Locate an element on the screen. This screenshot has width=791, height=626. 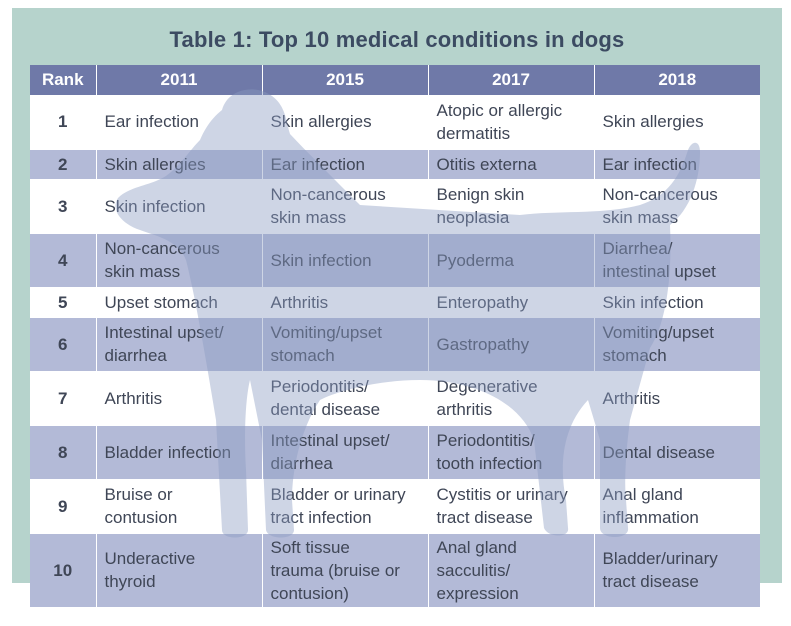
condition-cell-2018: Dental disease is located at coordinates (677, 451).